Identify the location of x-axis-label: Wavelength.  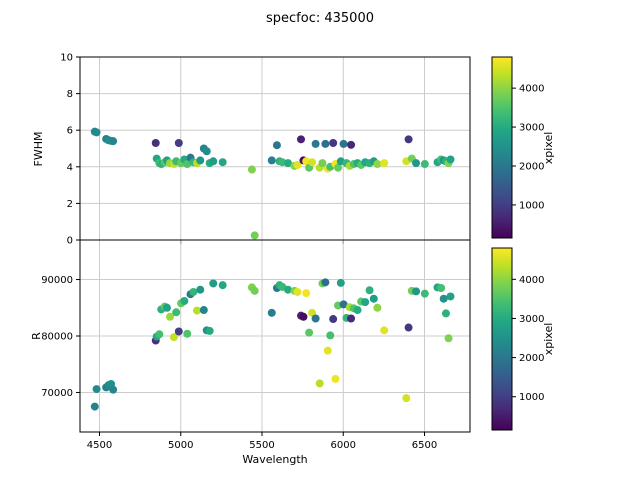
(274, 459).